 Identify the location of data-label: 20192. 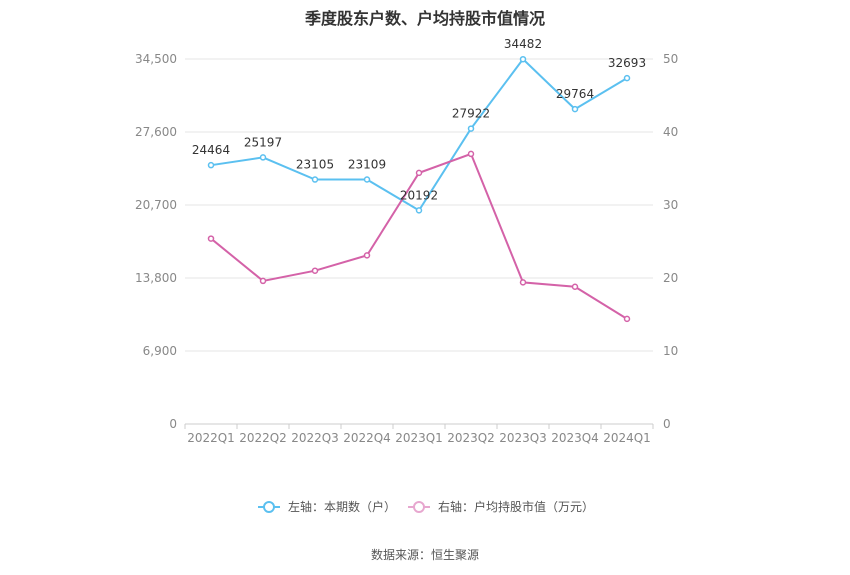
(419, 195).